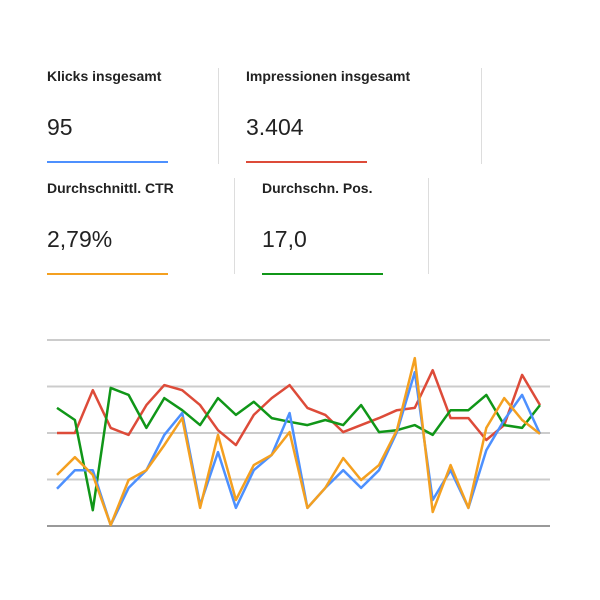  I want to click on metric-card: Klicks insgesamt 95, so click(104, 104).